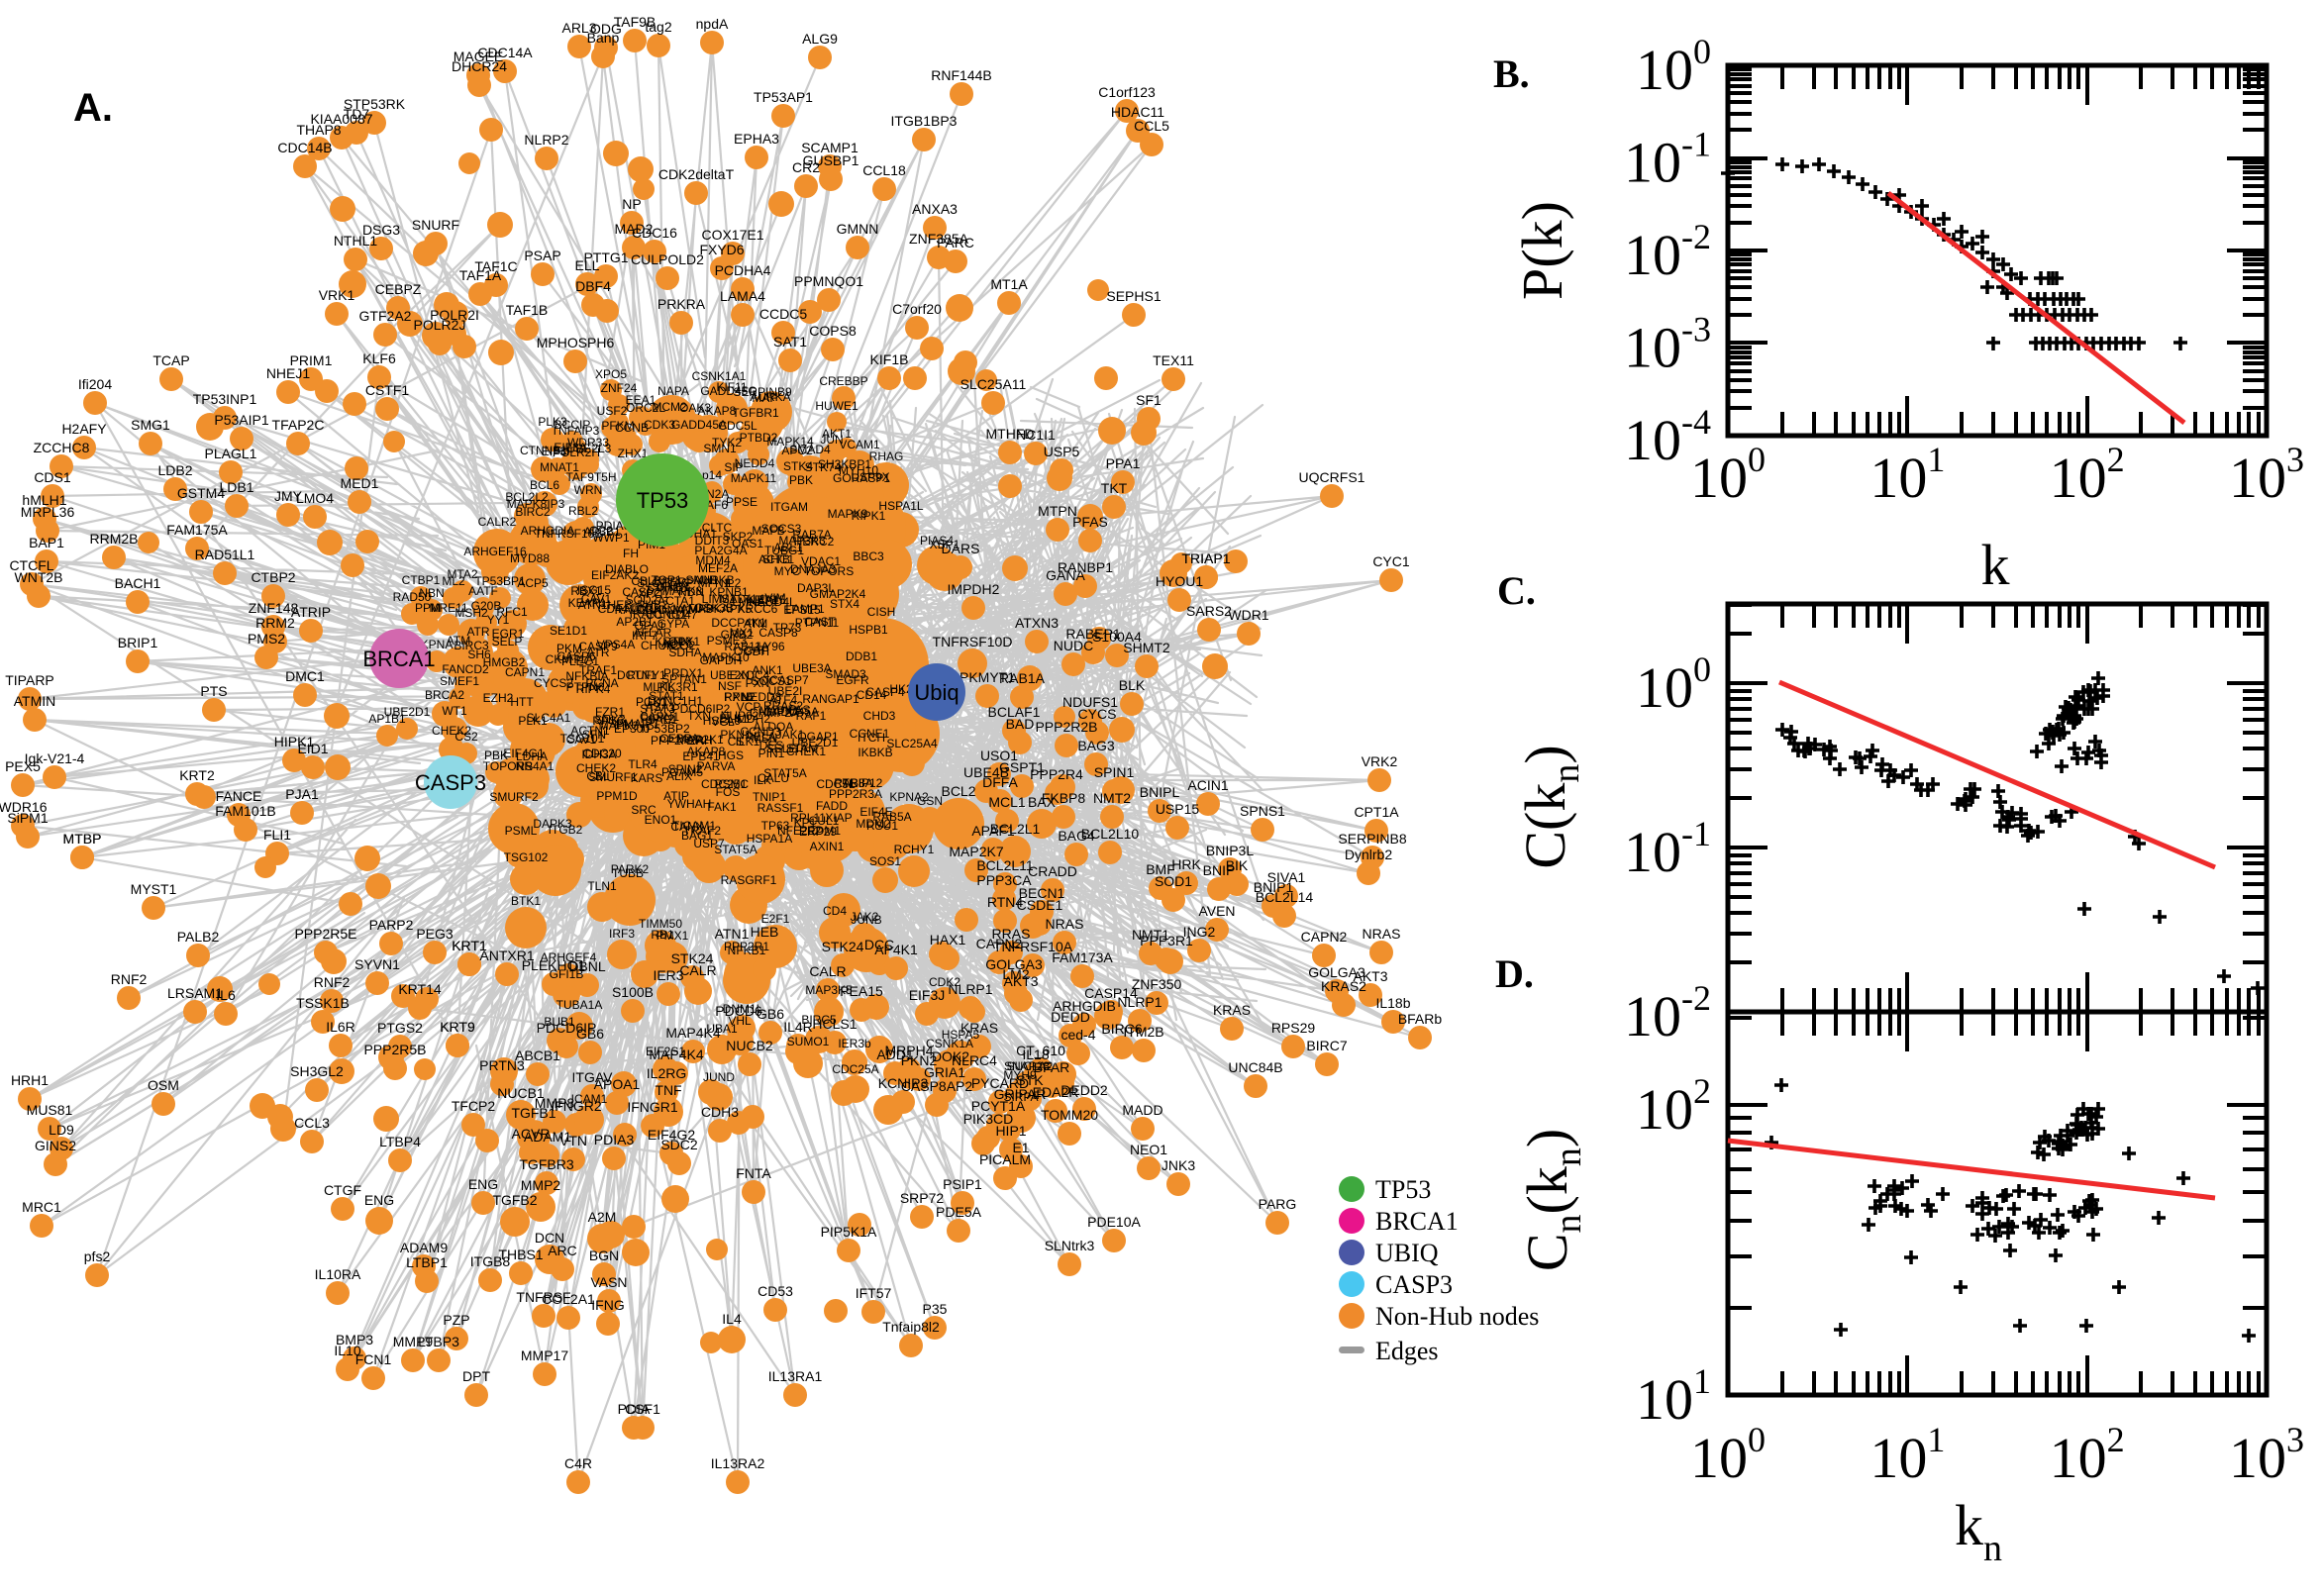  I want to click on svg-text: RFC1, so click(512, 612).